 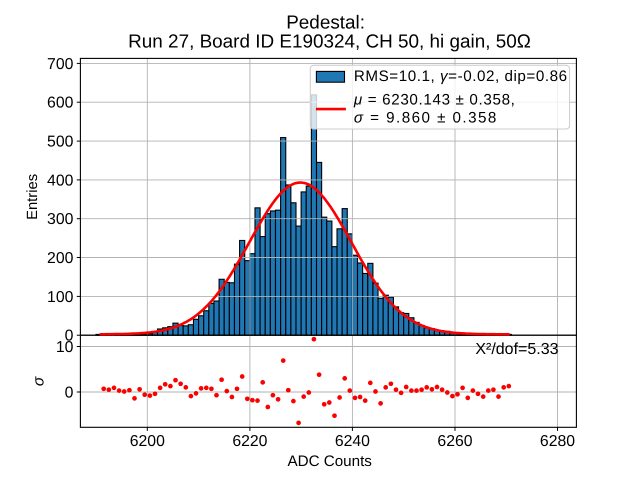 I want to click on svg-text: 6240, so click(x=352, y=441).